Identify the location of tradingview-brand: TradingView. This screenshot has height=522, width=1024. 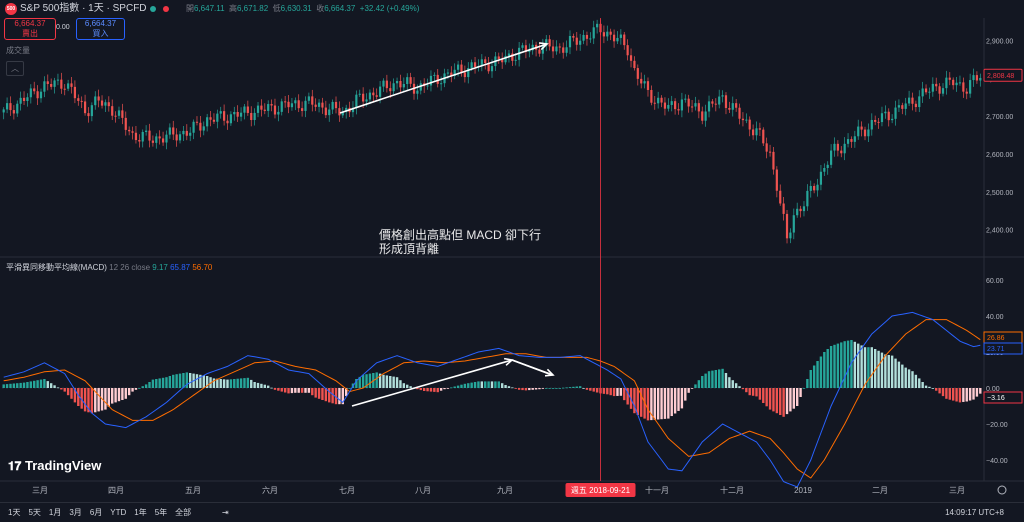
(63, 465).